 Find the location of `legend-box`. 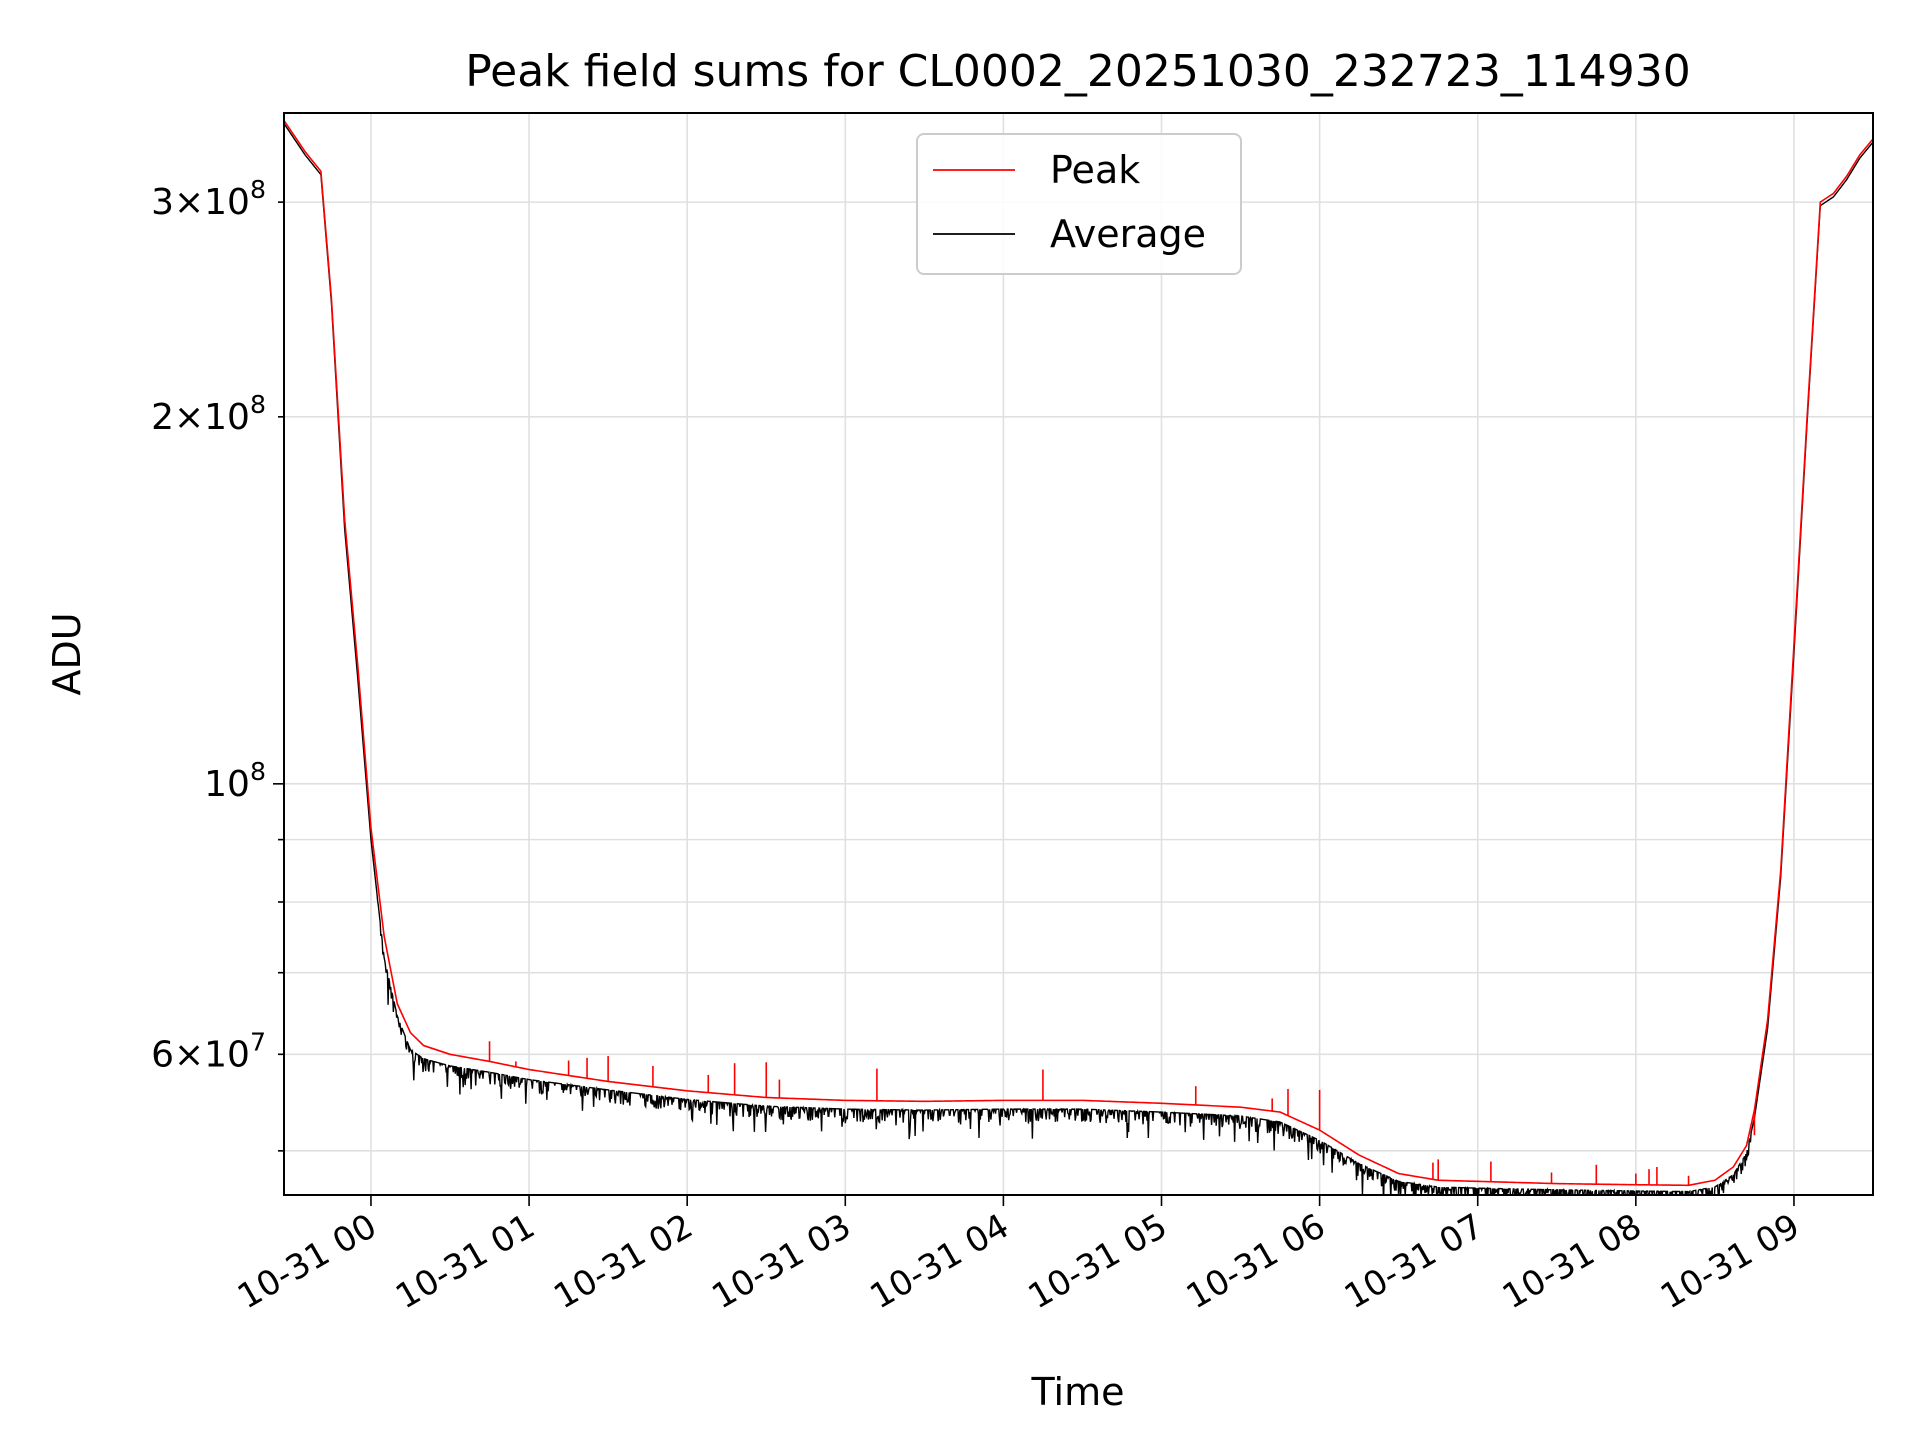

legend-box is located at coordinates (1079, 204).